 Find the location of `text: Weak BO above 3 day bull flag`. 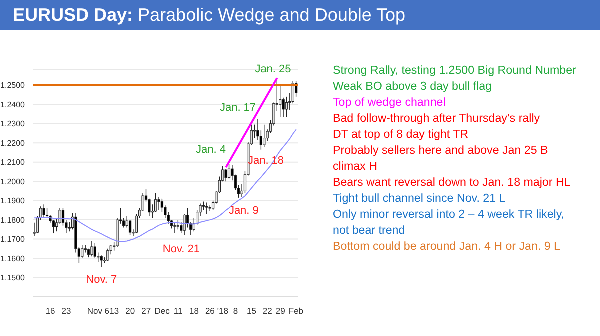

text: Weak BO above 3 day bull flag is located at coordinates (413, 87).